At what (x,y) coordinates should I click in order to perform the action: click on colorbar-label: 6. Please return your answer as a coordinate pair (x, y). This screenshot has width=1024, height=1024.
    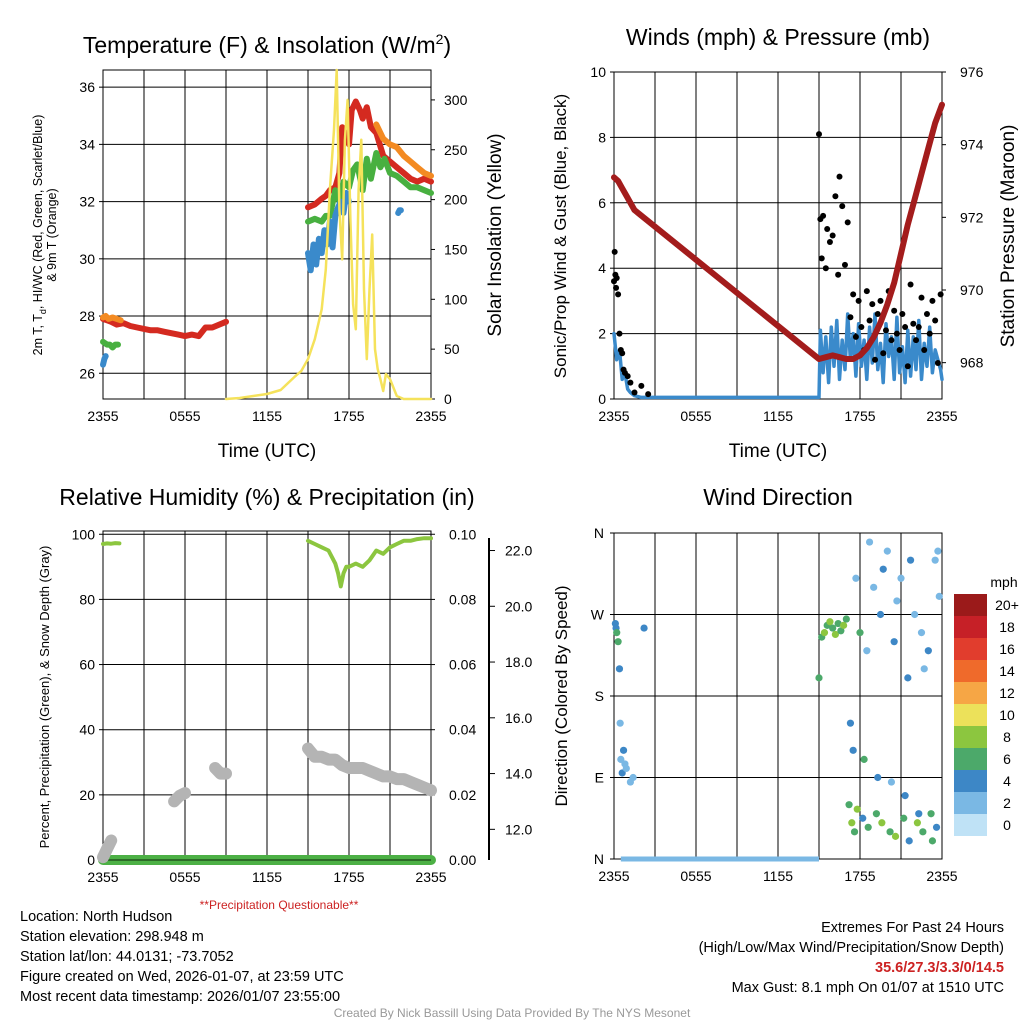
    Looking at the image, I should click on (1007, 759).